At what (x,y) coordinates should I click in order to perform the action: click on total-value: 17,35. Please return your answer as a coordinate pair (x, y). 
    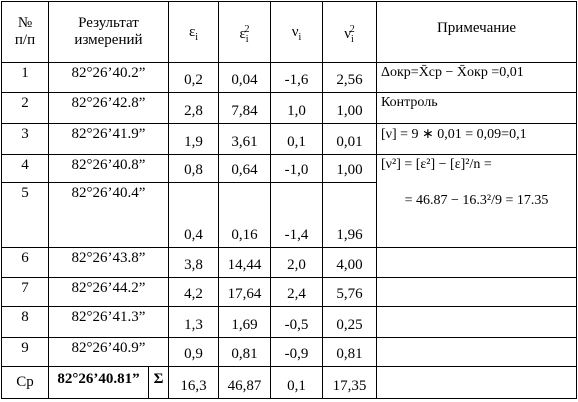
    Looking at the image, I should click on (349, 382).